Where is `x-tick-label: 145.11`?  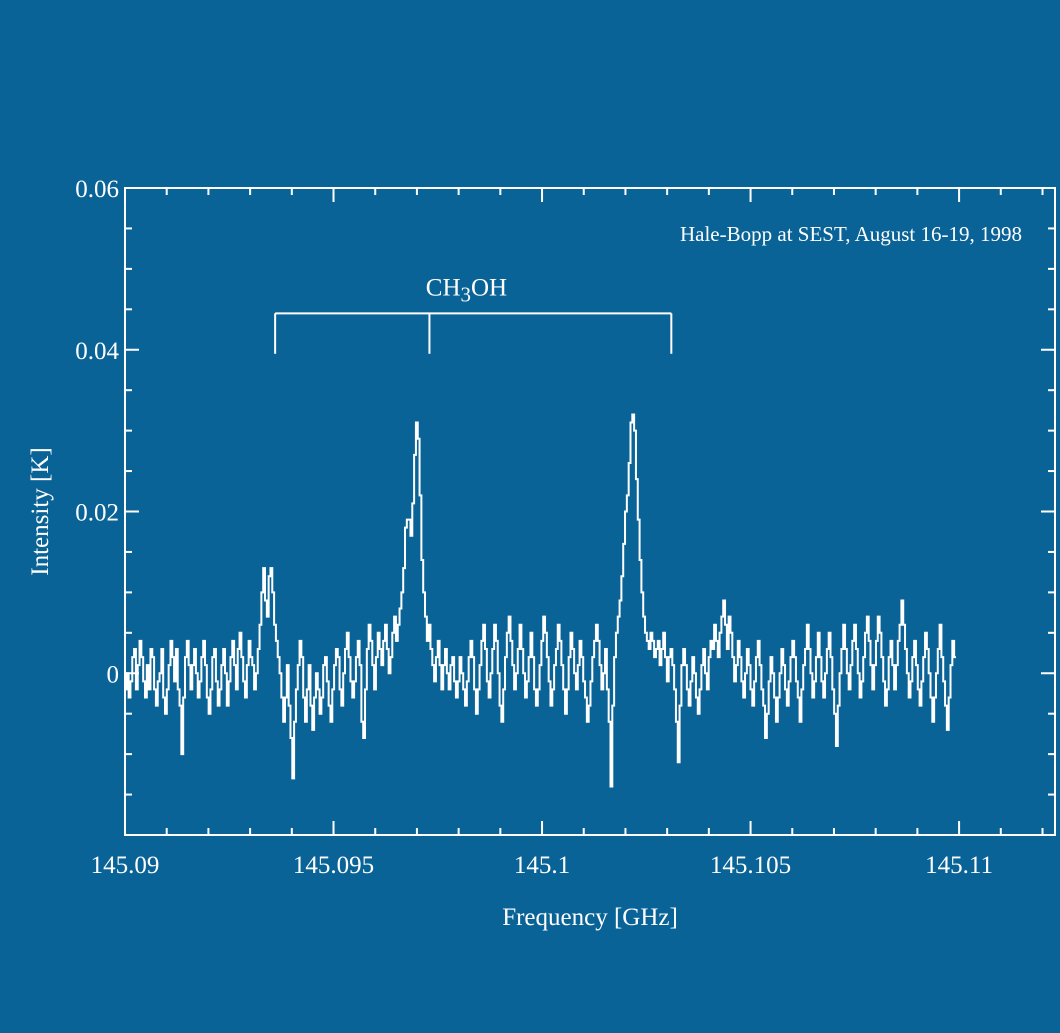
x-tick-label: 145.11 is located at coordinates (959, 865).